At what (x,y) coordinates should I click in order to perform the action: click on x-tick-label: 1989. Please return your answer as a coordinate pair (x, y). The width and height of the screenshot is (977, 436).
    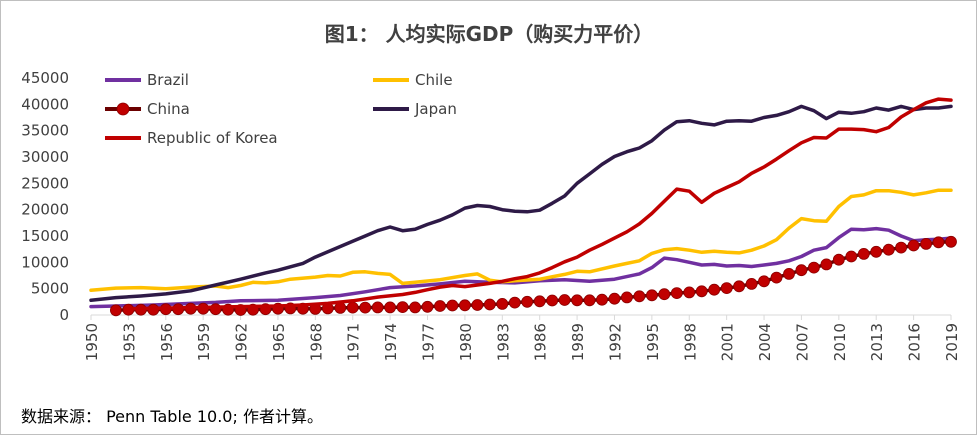
    Looking at the image, I should click on (578, 342).